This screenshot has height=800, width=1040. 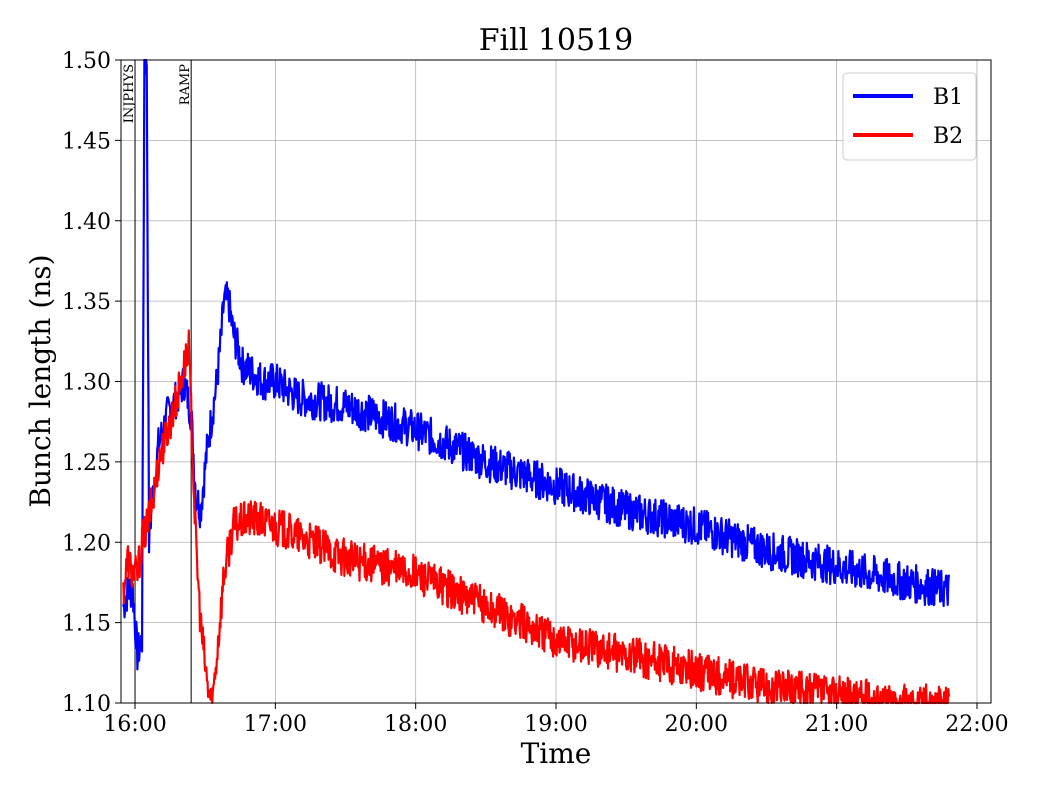 I want to click on x-tick-label: 17:00, so click(x=275, y=724).